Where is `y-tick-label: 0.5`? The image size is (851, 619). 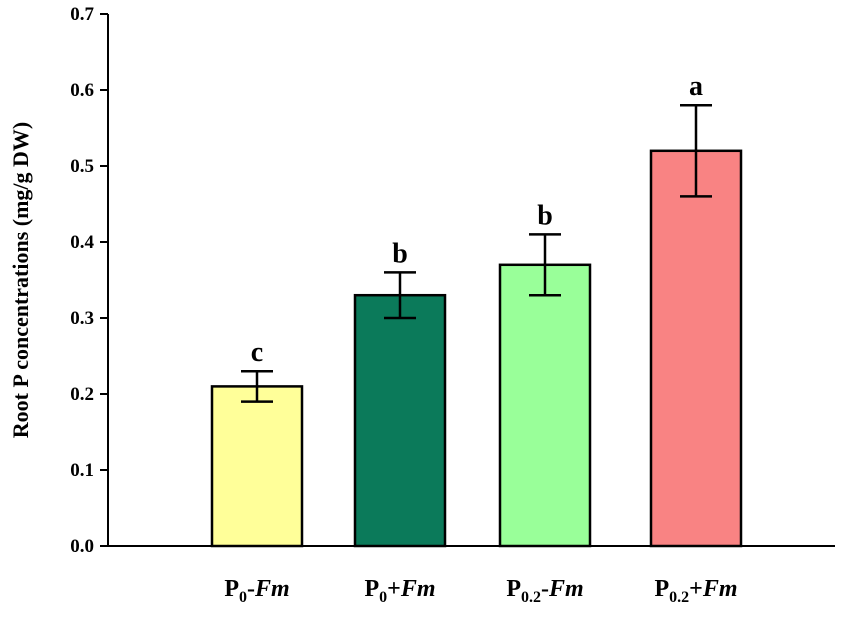
y-tick-label: 0.5 is located at coordinates (82, 166).